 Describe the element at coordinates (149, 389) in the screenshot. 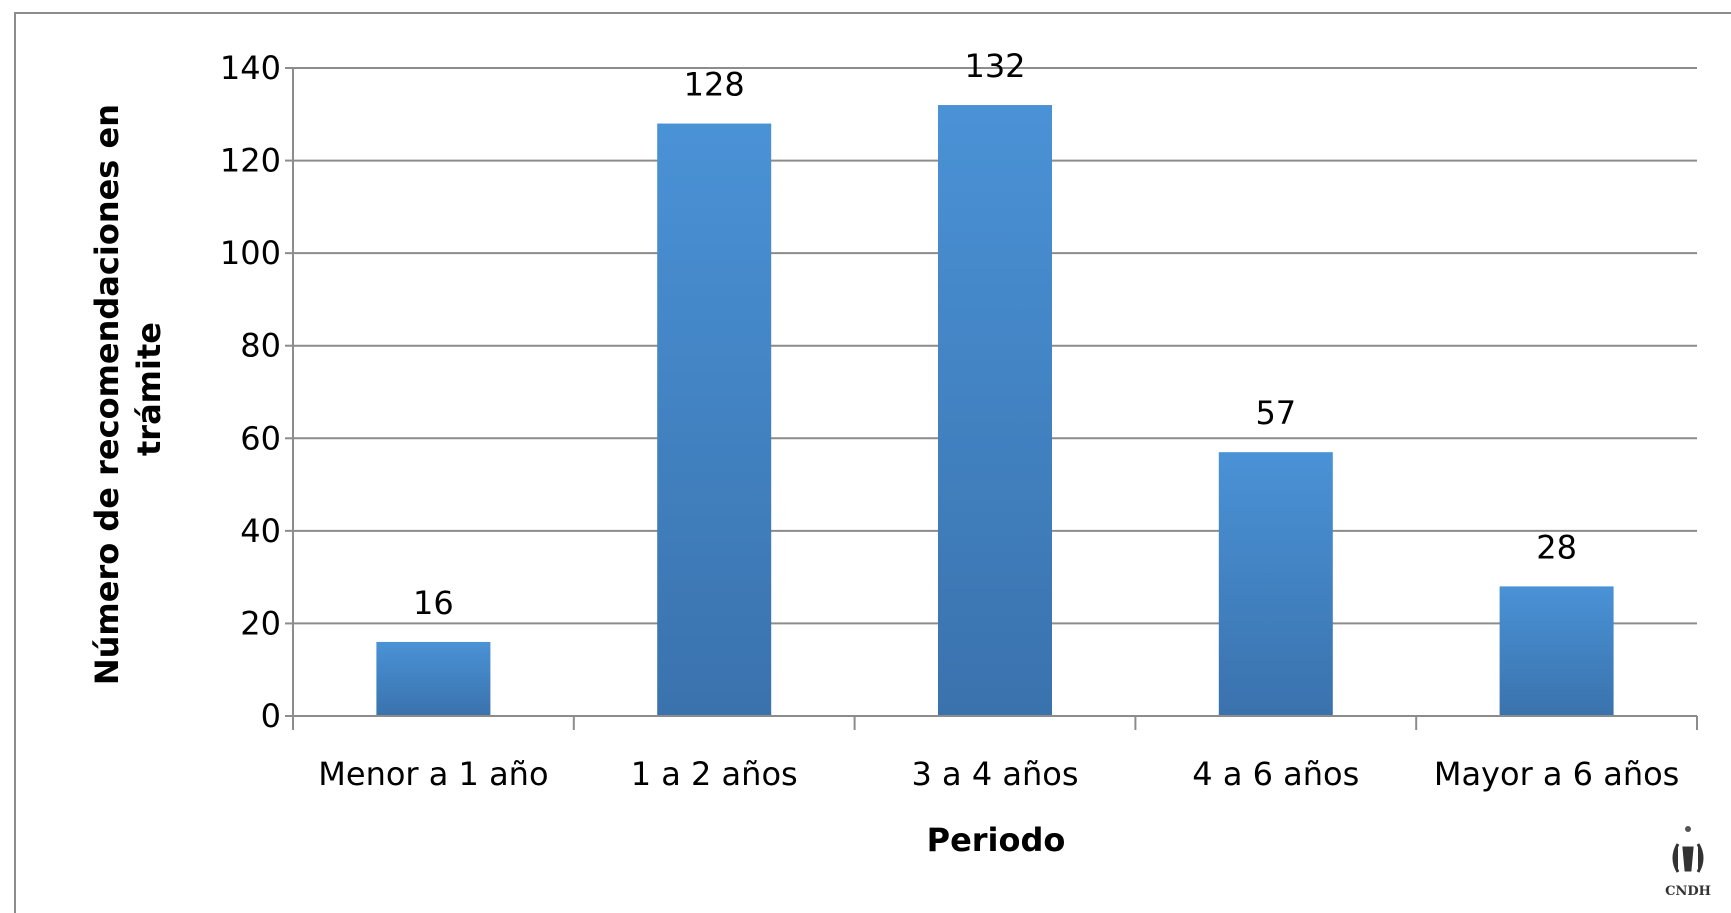

I see `y-axis-title-line2: trámite` at that location.